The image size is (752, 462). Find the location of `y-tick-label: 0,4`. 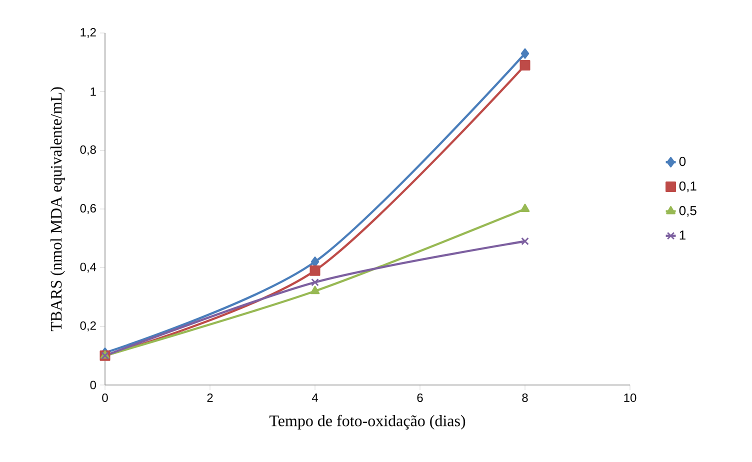

y-tick-label: 0,4 is located at coordinates (88, 267).